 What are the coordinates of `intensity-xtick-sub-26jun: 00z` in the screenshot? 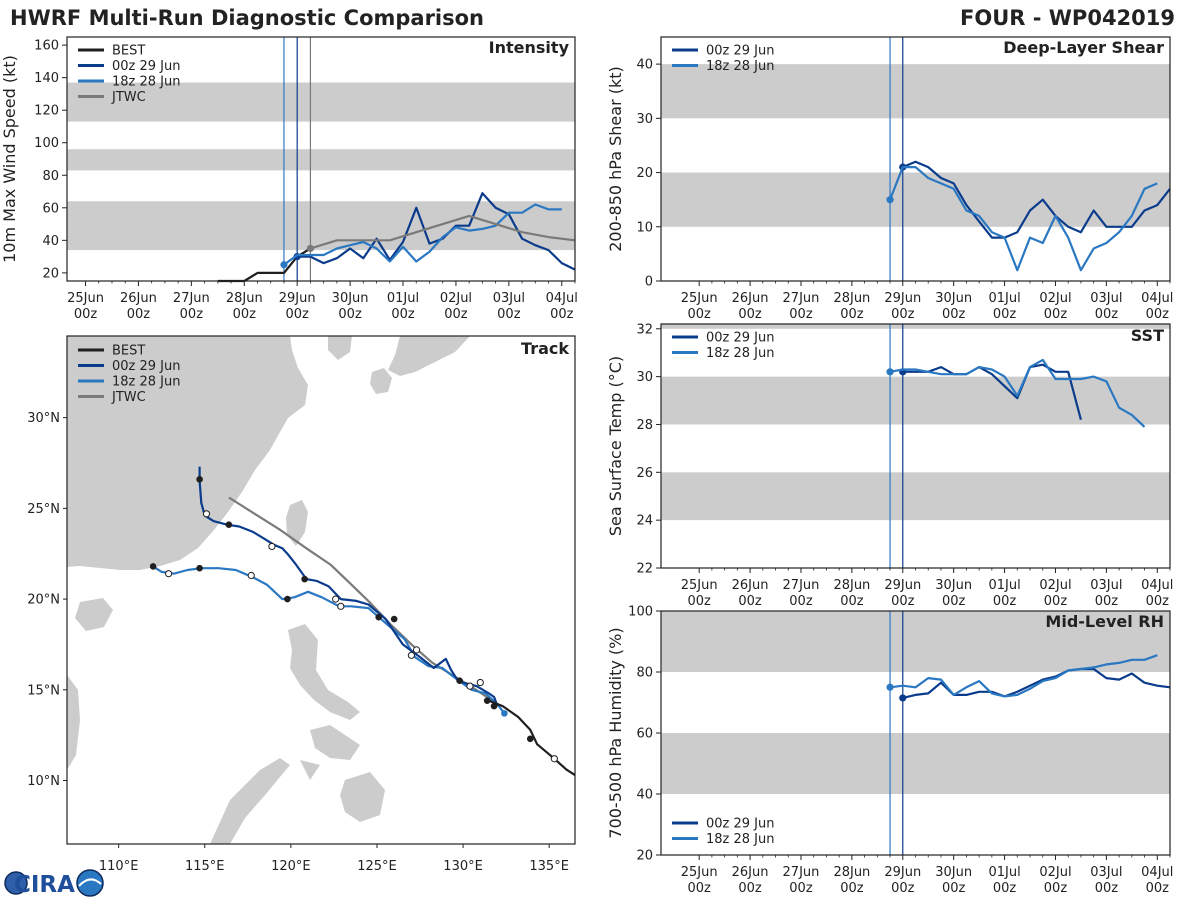 It's located at (139, 314).